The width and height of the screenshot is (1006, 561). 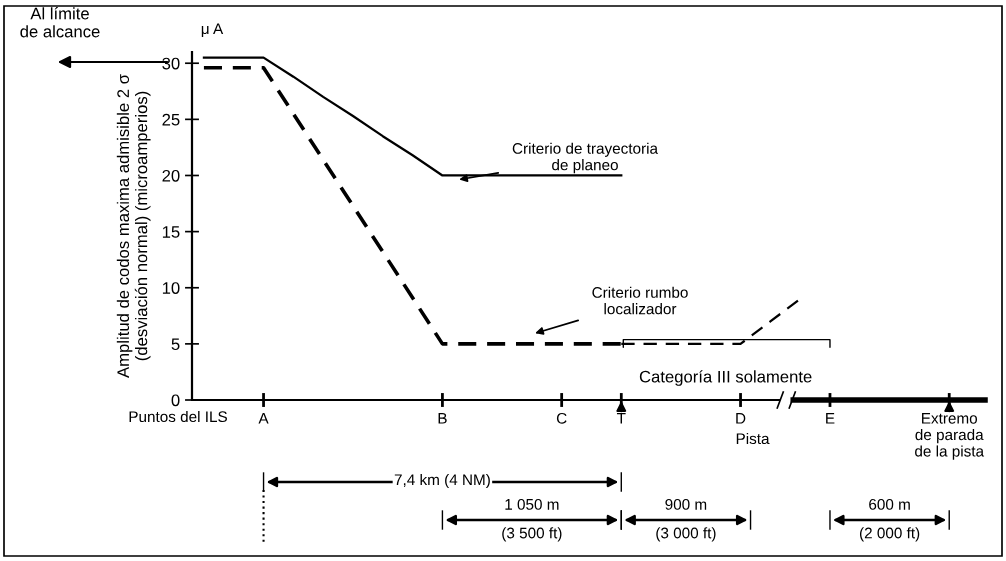 What do you see at coordinates (178, 416) in the screenshot?
I see `text: Puntos del ILS` at bounding box center [178, 416].